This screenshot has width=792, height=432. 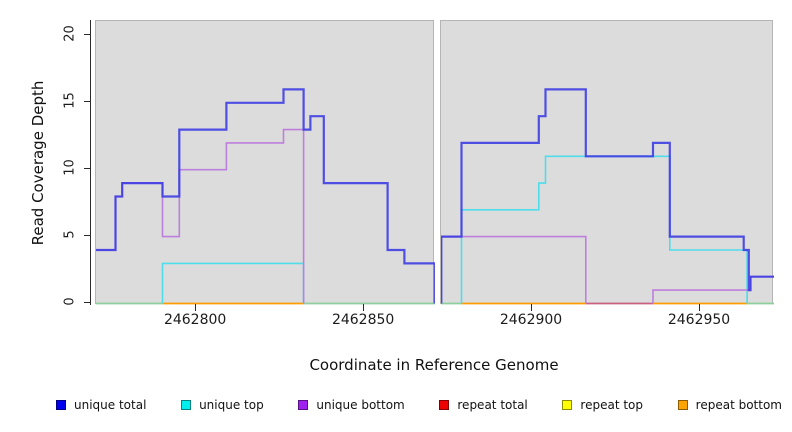 What do you see at coordinates (434, 365) in the screenshot?
I see `x-axis-title: Coordinate in Reference Genome` at bounding box center [434, 365].